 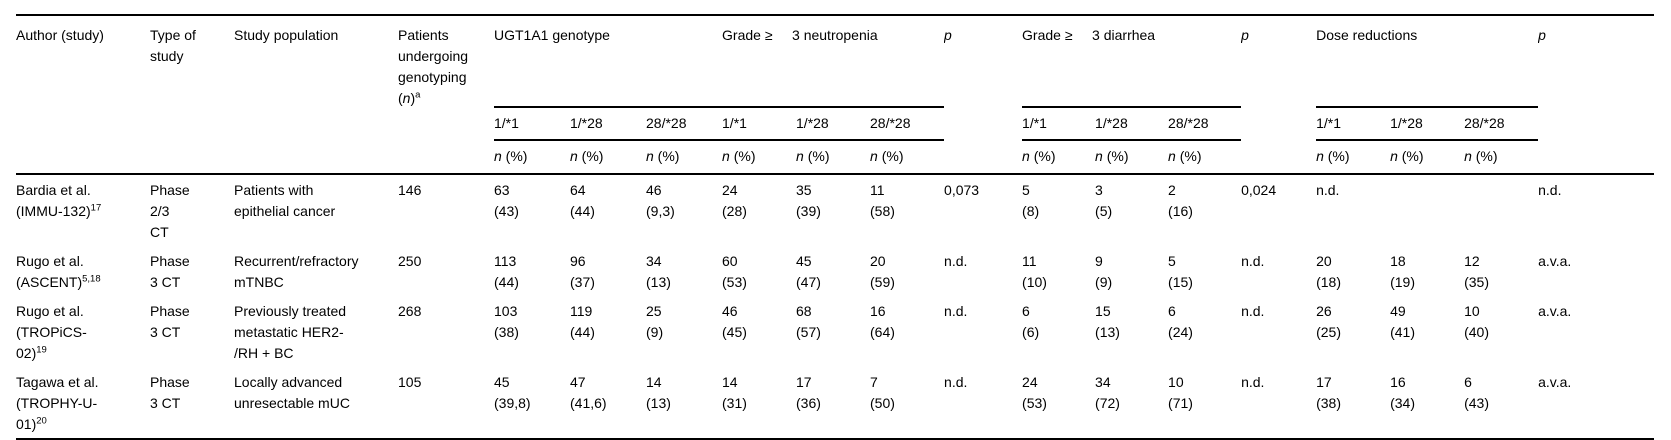 What do you see at coordinates (418, 95) in the screenshot?
I see `footnote-marker-a: a` at bounding box center [418, 95].